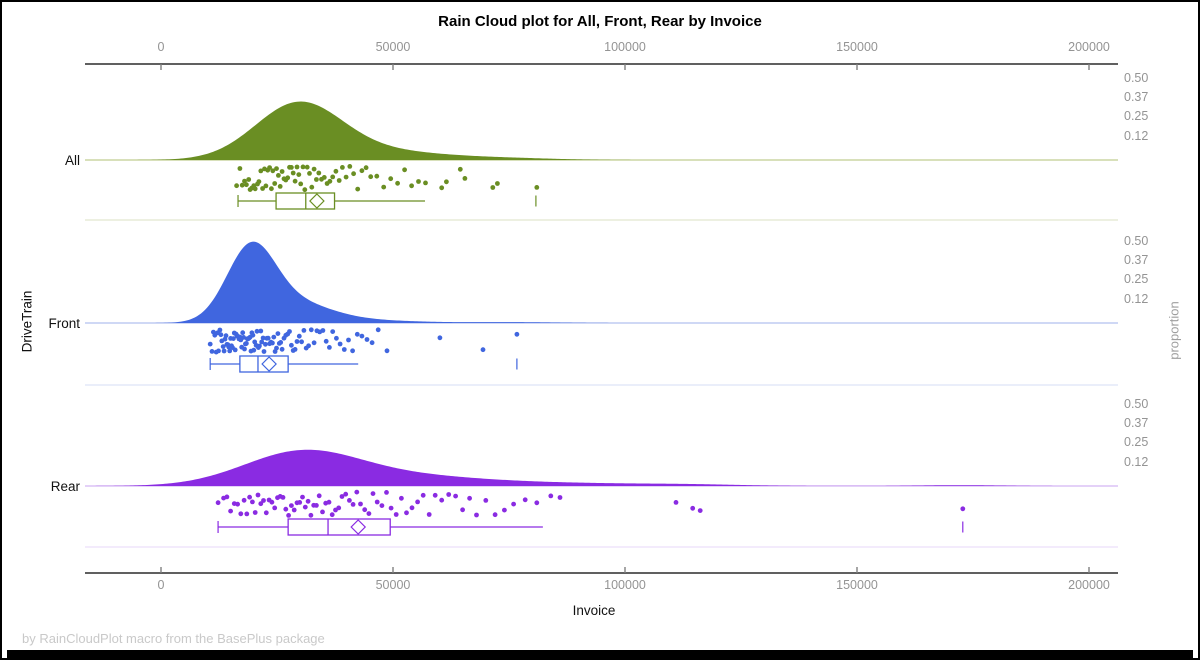 The image size is (1200, 660). What do you see at coordinates (72, 160) in the screenshot?
I see `category-label-all: All` at bounding box center [72, 160].